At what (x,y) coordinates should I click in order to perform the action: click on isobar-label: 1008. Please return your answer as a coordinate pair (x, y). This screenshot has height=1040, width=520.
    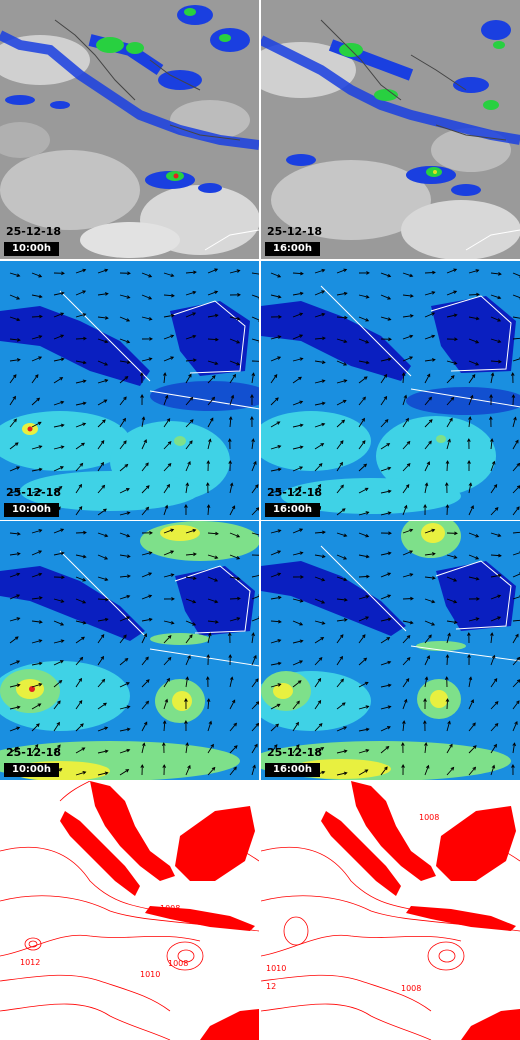
    Looking at the image, I should click on (411, 988).